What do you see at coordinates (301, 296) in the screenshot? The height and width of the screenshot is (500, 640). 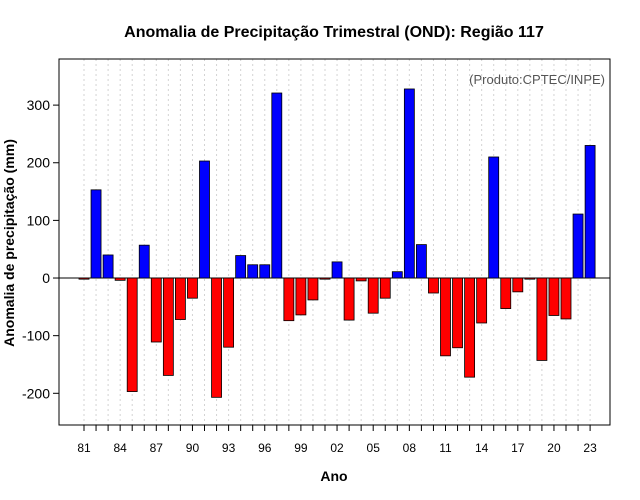 I see `bar-1999` at bounding box center [301, 296].